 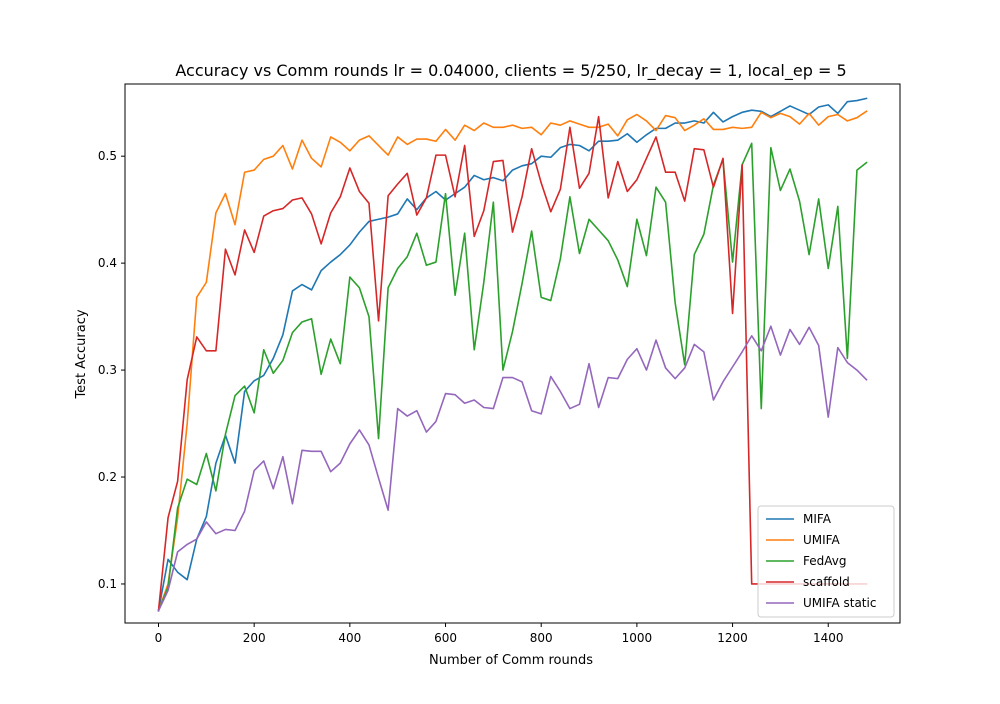 What do you see at coordinates (254, 638) in the screenshot?
I see `x-tick-label: 200` at bounding box center [254, 638].